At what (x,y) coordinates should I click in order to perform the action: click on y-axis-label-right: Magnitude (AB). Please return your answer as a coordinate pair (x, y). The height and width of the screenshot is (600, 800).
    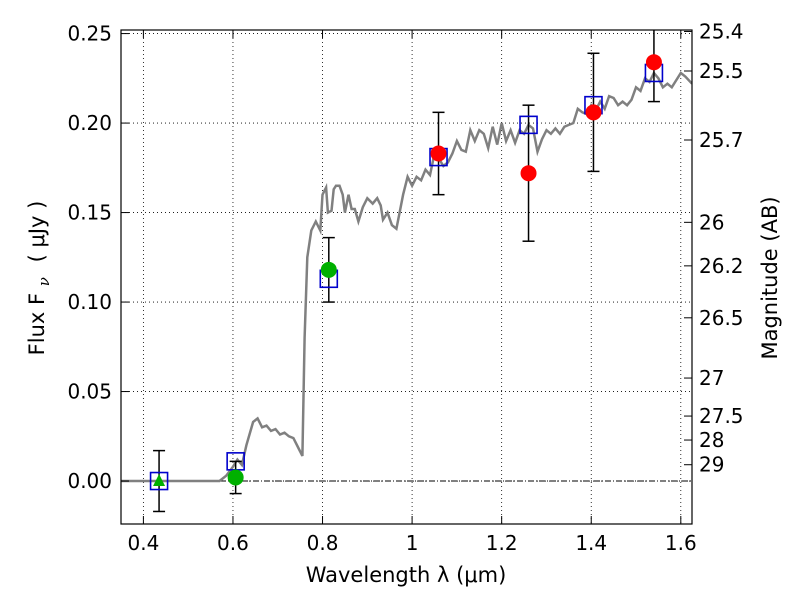
    Looking at the image, I should click on (770, 277).